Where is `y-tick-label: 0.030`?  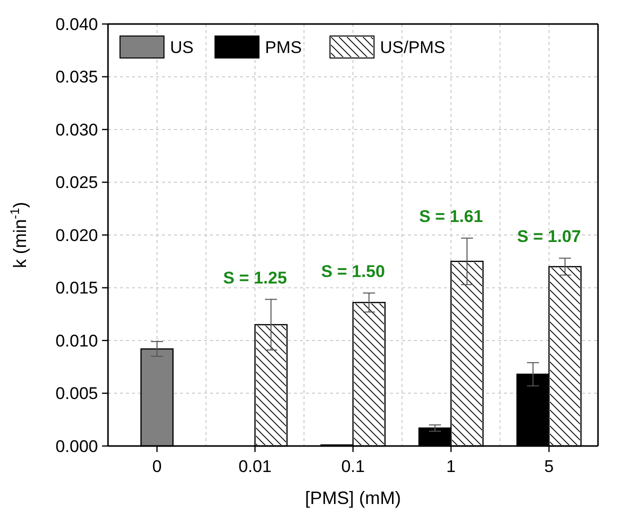 y-tick-label: 0.030 is located at coordinates (76, 130).